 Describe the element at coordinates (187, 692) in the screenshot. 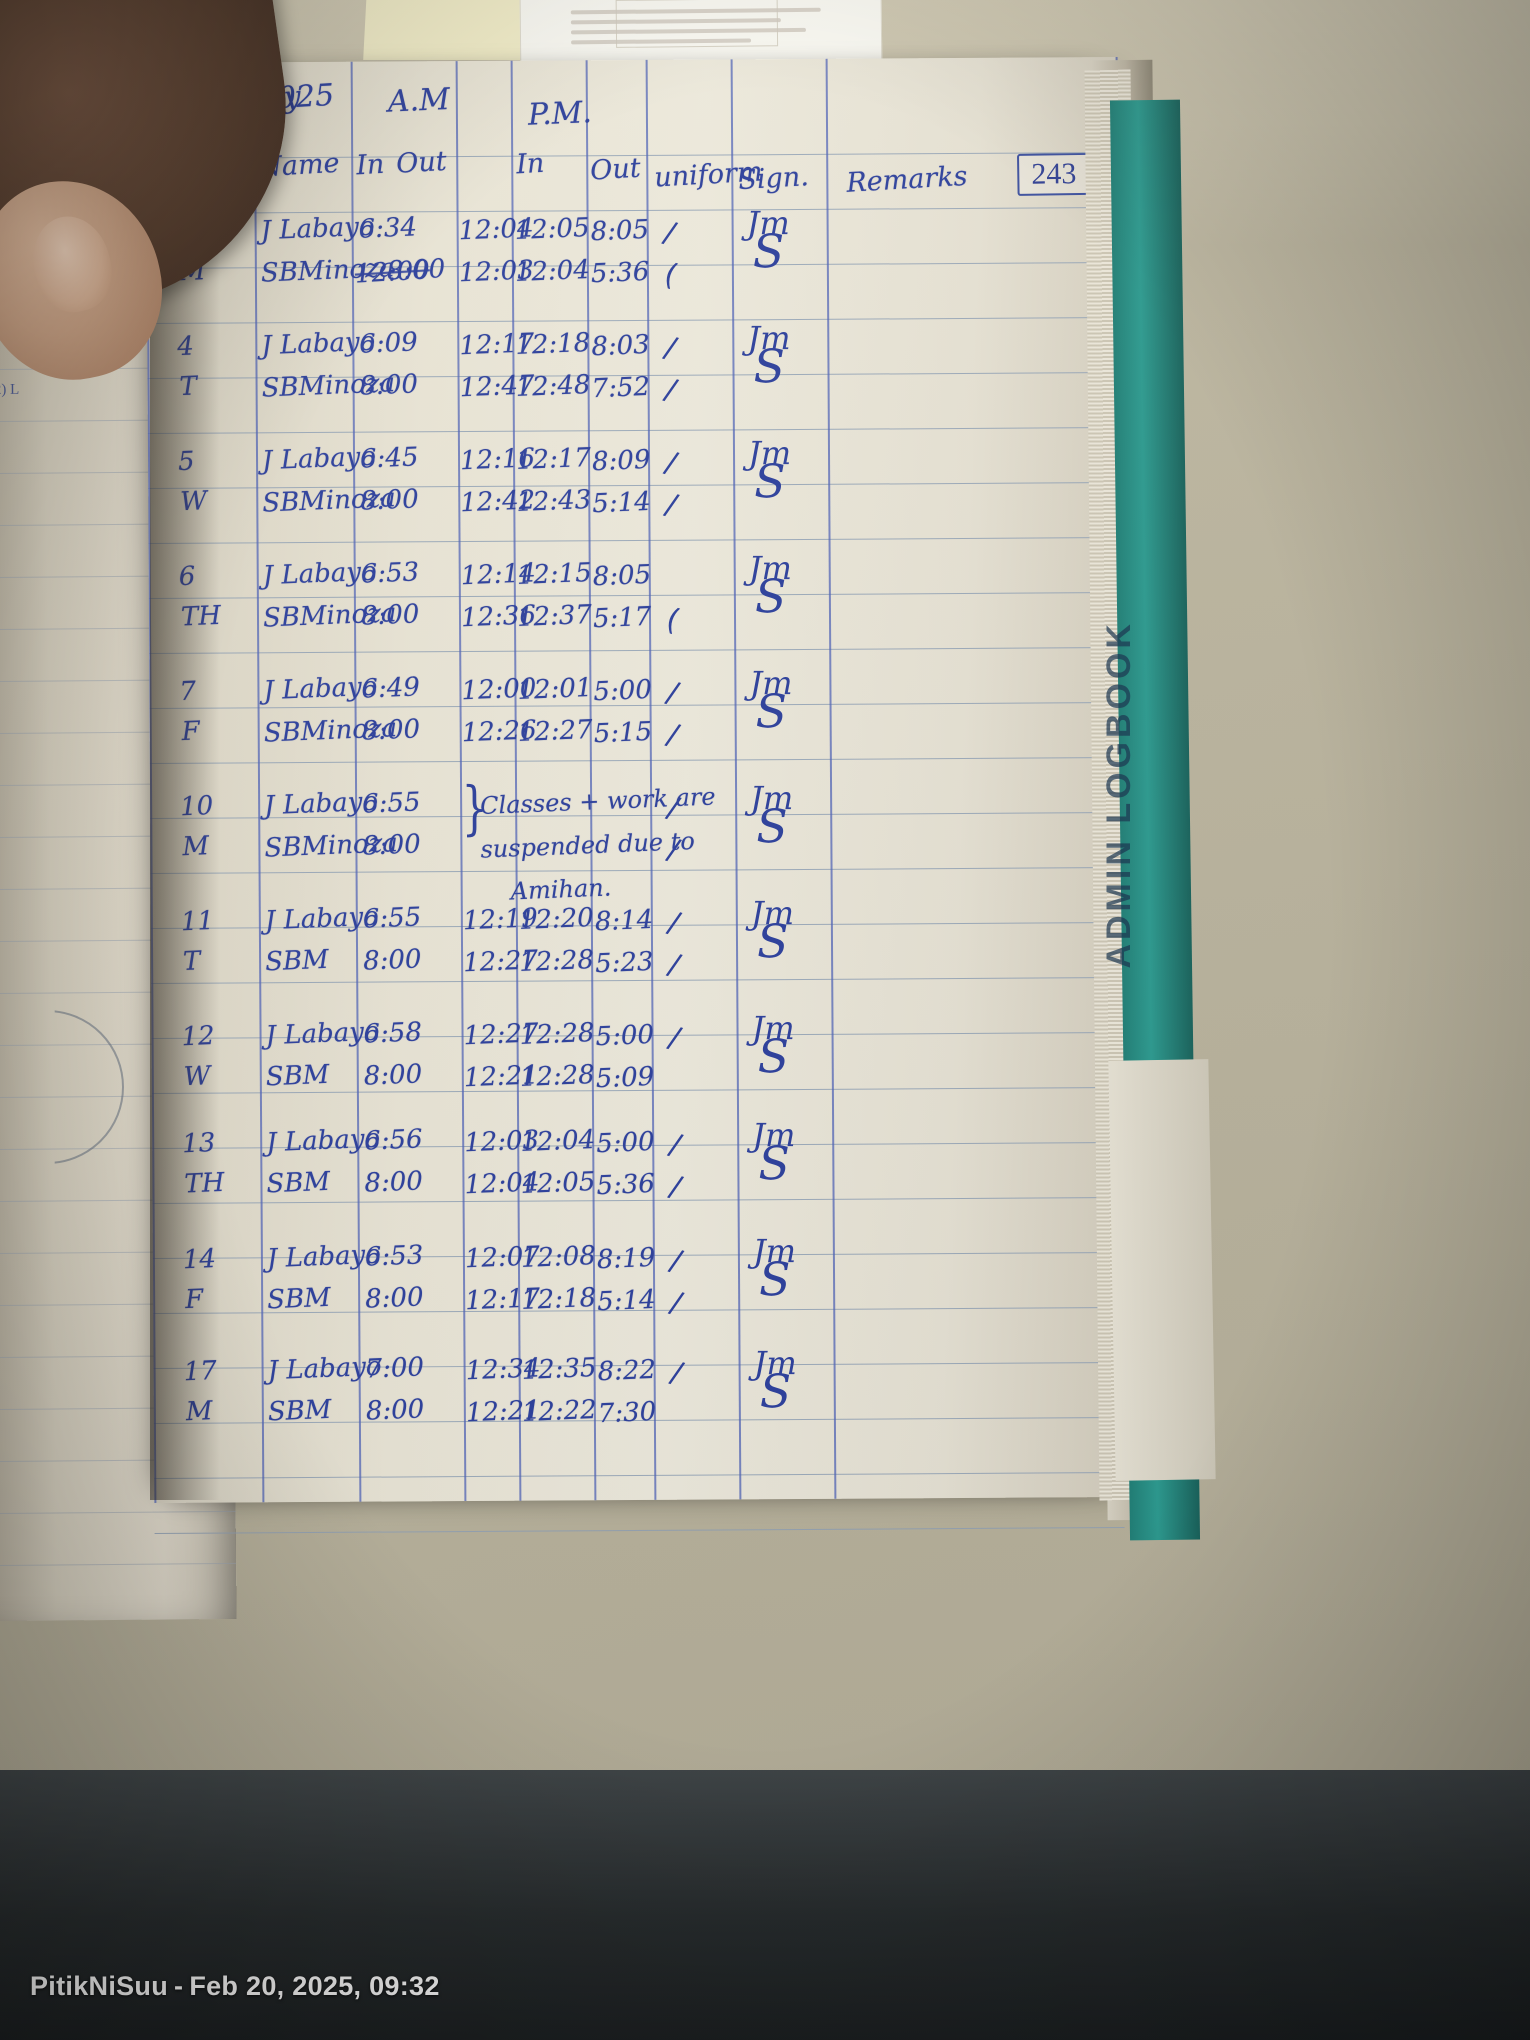

I see `row-date-7: 7` at that location.